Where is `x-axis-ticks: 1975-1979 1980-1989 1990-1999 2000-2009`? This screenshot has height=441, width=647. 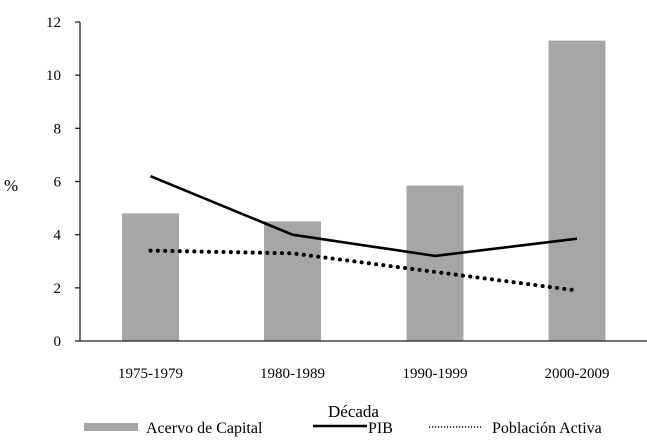
x-axis-ticks: 1975-1979 1980-1989 1990-1999 2000-2009 is located at coordinates (364, 374).